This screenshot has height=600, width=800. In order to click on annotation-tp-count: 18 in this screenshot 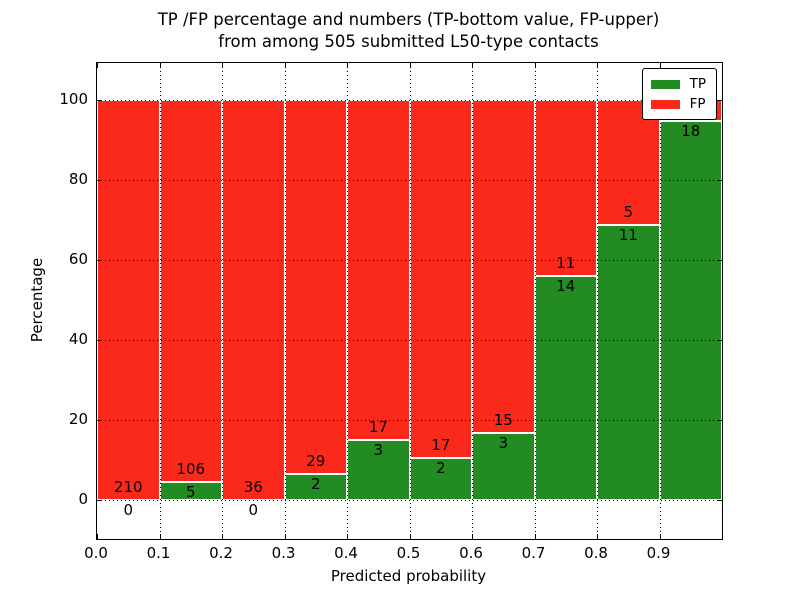, I will do `click(691, 131)`.